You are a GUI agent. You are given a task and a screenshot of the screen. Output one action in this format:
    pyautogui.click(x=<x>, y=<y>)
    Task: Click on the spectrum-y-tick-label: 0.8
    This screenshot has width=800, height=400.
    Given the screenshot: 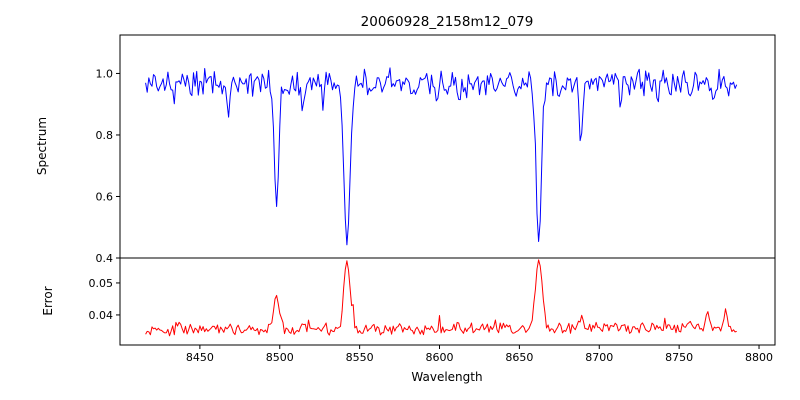 What is the action you would take?
    pyautogui.click(x=105, y=135)
    